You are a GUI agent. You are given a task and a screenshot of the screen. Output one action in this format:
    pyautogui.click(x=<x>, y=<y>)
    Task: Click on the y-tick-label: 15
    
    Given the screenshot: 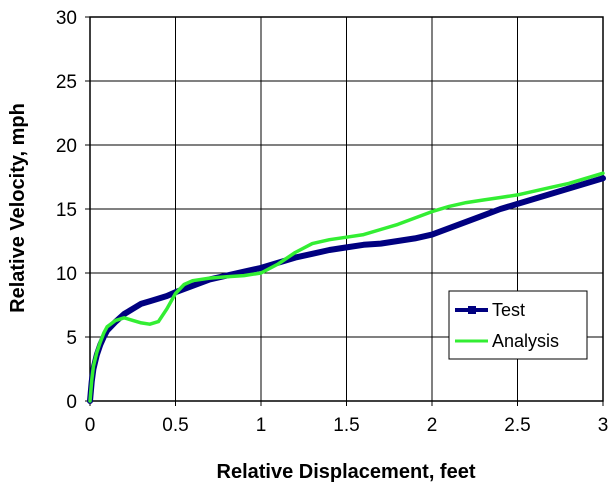 What is the action you would take?
    pyautogui.click(x=66, y=210)
    